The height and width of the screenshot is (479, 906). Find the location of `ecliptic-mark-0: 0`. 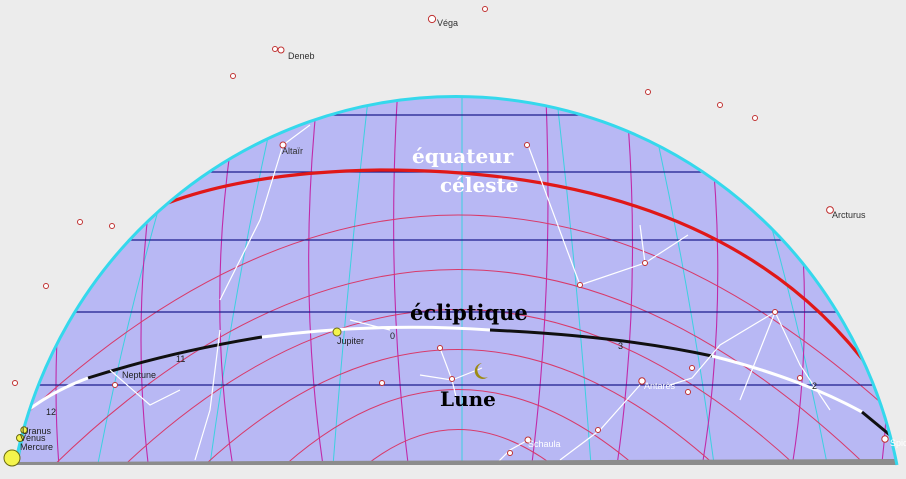

ecliptic-mark-0: 0 is located at coordinates (392, 336).